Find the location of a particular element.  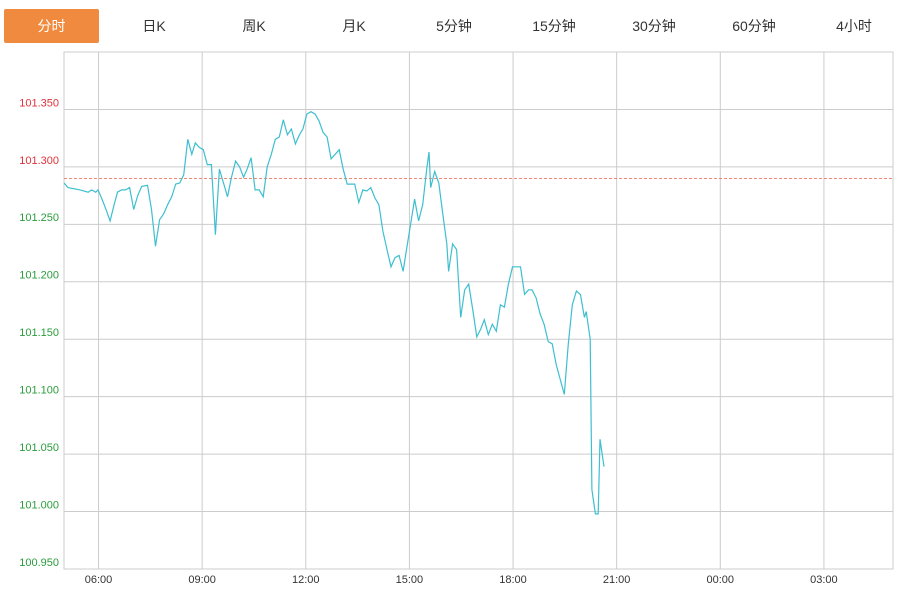

x-tick-label: 18:00 is located at coordinates (513, 580).